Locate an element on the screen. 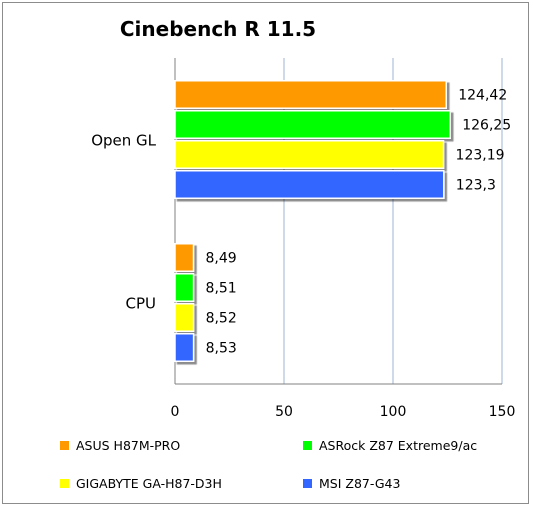 The height and width of the screenshot is (508, 533). legend-label: ASRock Z87 Extreme9/ac is located at coordinates (398, 445).